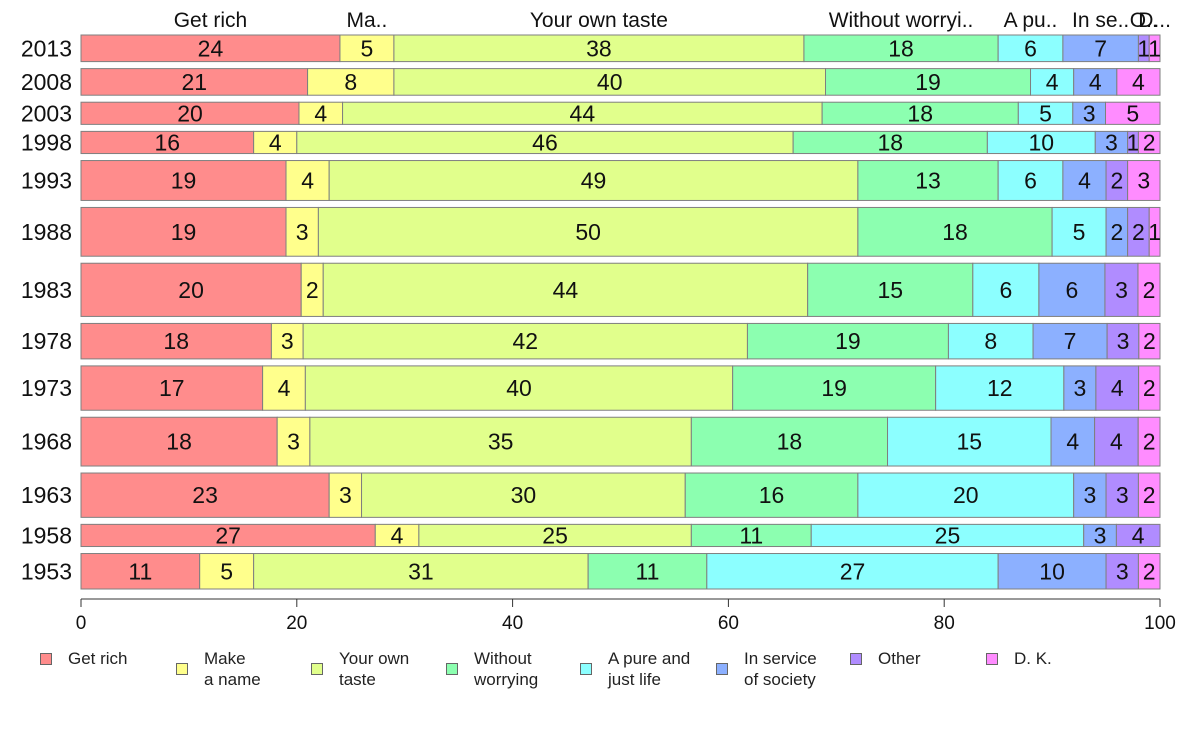 This screenshot has width=1188, height=736. I want to click on segment-label-2008-2: 8, so click(350, 82).